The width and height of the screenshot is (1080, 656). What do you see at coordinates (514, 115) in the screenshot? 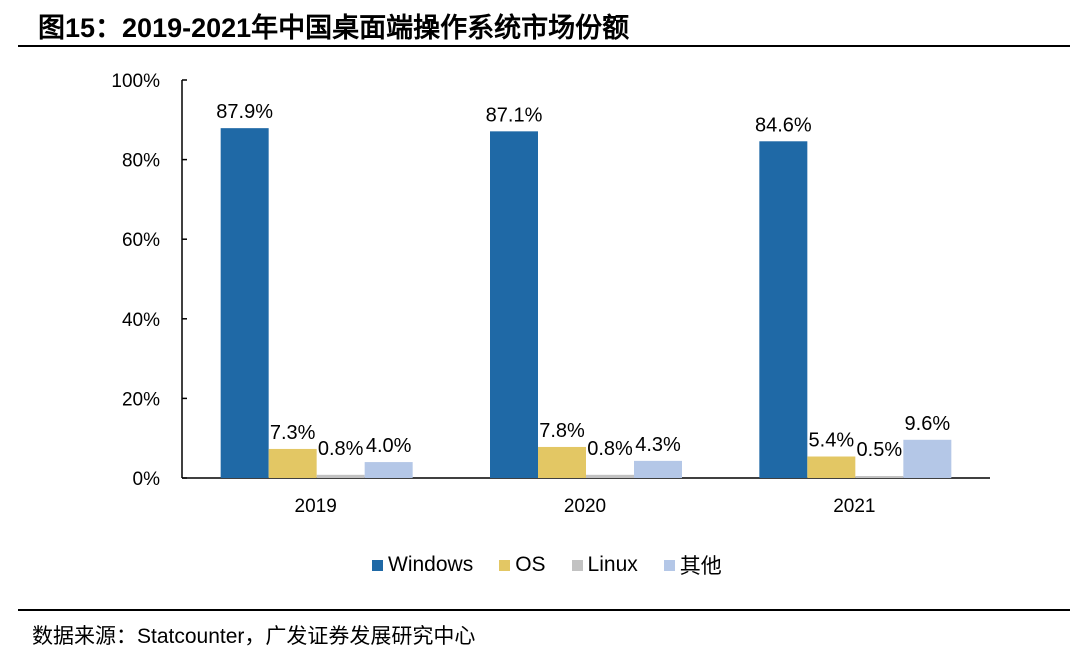
I see `data-label: 87.1%` at bounding box center [514, 115].